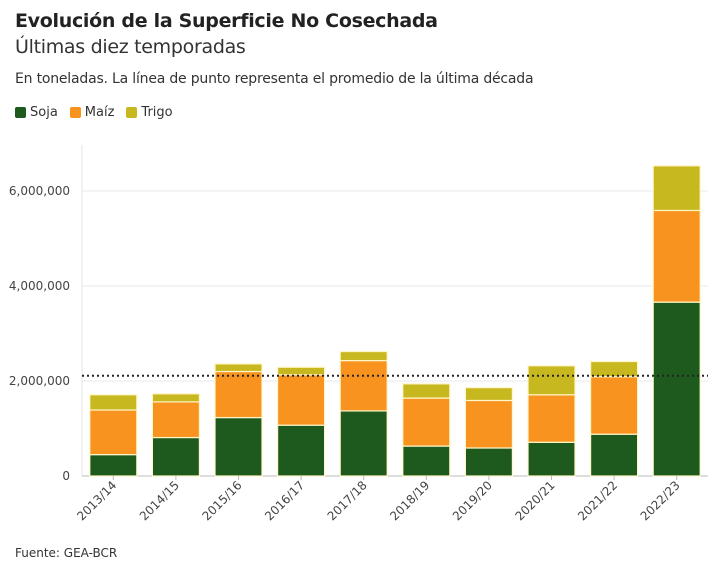  Describe the element at coordinates (221, 500) in the screenshot. I see `x-tick-label: 2015/16` at that location.